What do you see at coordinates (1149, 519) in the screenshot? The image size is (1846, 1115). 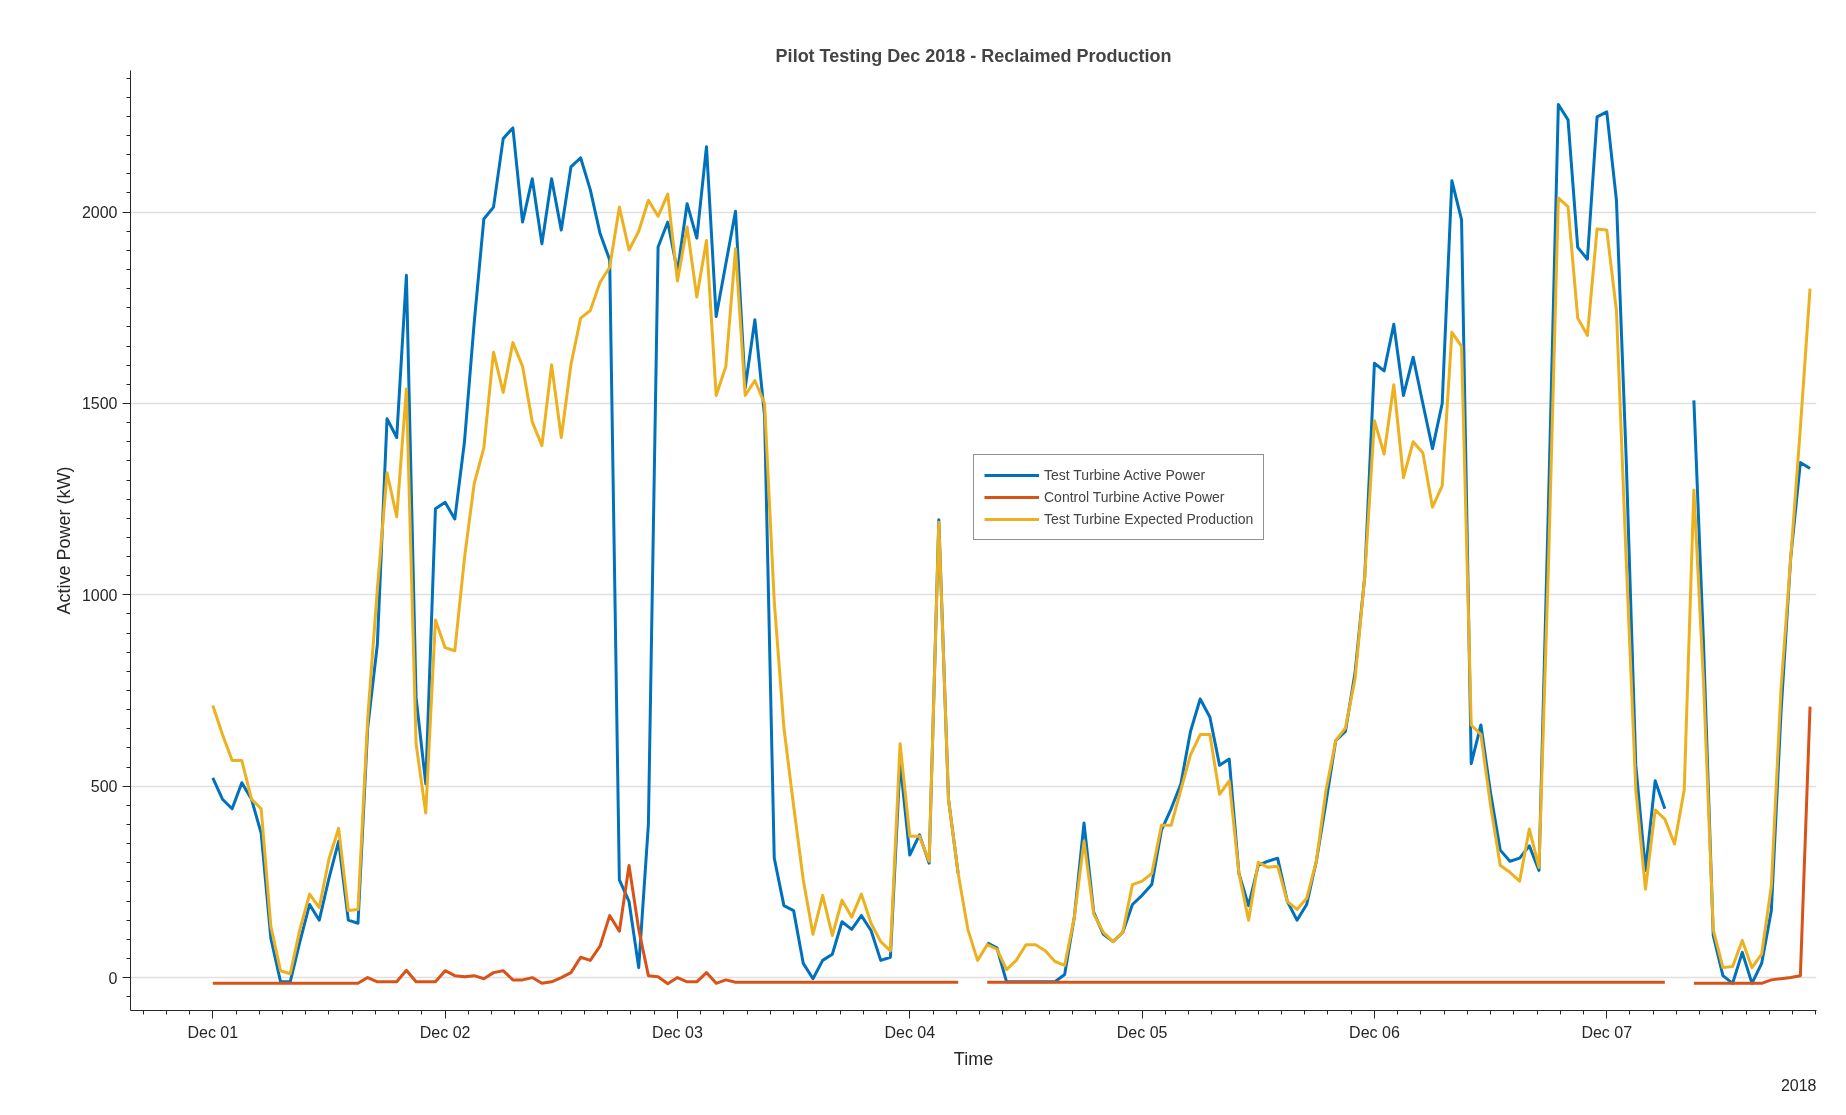 I see `legend-label: Test Turbine Expected Production` at bounding box center [1149, 519].